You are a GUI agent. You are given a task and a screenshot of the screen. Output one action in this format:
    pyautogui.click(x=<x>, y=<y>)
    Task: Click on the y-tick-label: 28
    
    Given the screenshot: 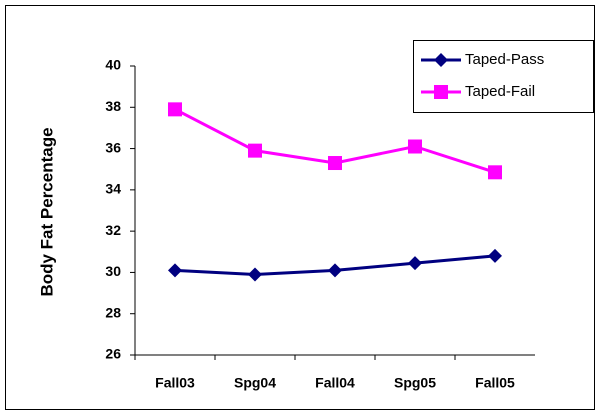 What is the action you would take?
    pyautogui.click(x=113, y=312)
    